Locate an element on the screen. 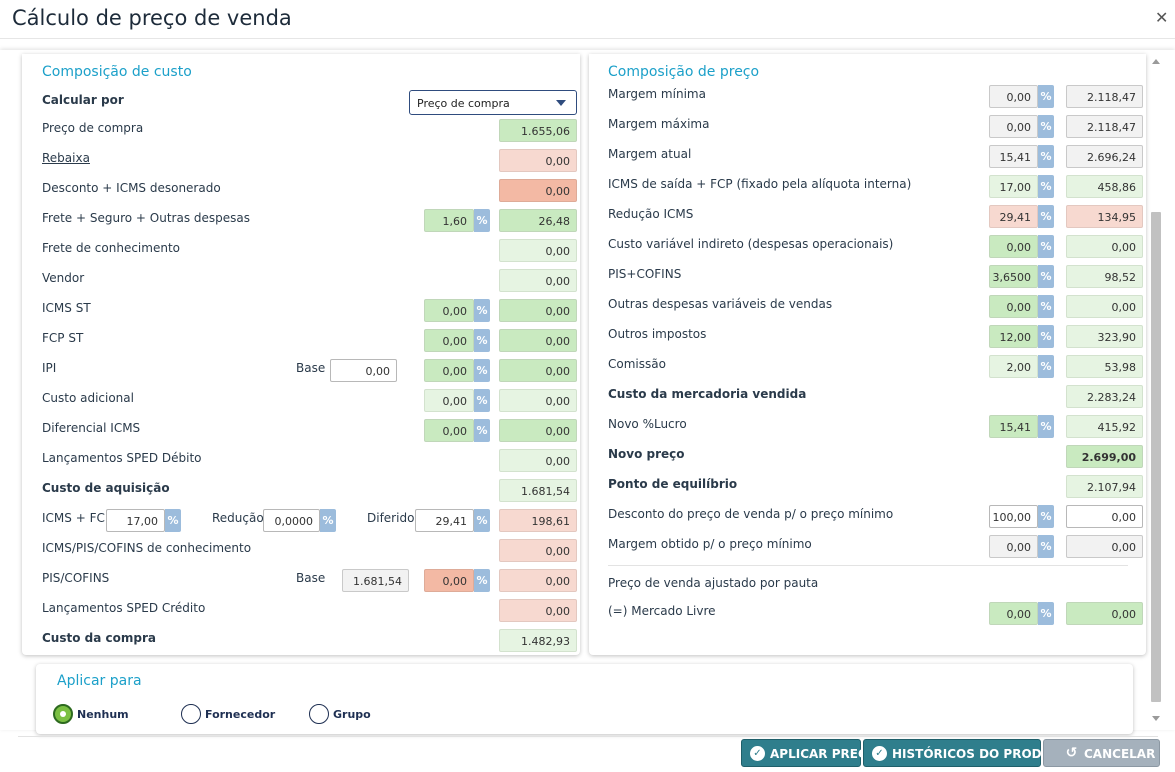 This screenshot has height=772, width=1175. icms-st-value: 0,00 is located at coordinates (538, 310).